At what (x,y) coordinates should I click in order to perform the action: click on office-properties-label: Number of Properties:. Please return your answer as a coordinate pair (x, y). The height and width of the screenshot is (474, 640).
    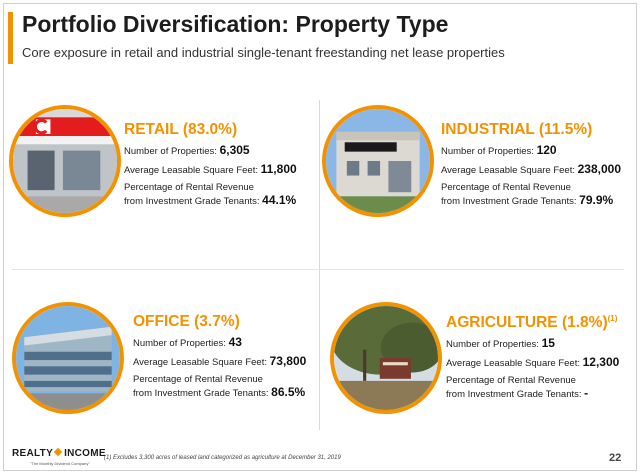
    Looking at the image, I should click on (181, 343).